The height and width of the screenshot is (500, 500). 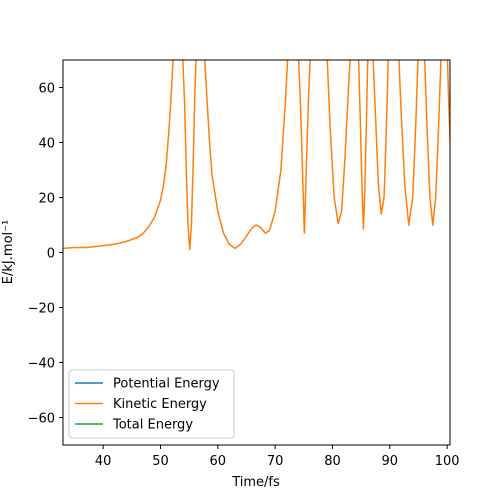 What do you see at coordinates (332, 461) in the screenshot?
I see `x-tick-label: 80` at bounding box center [332, 461].